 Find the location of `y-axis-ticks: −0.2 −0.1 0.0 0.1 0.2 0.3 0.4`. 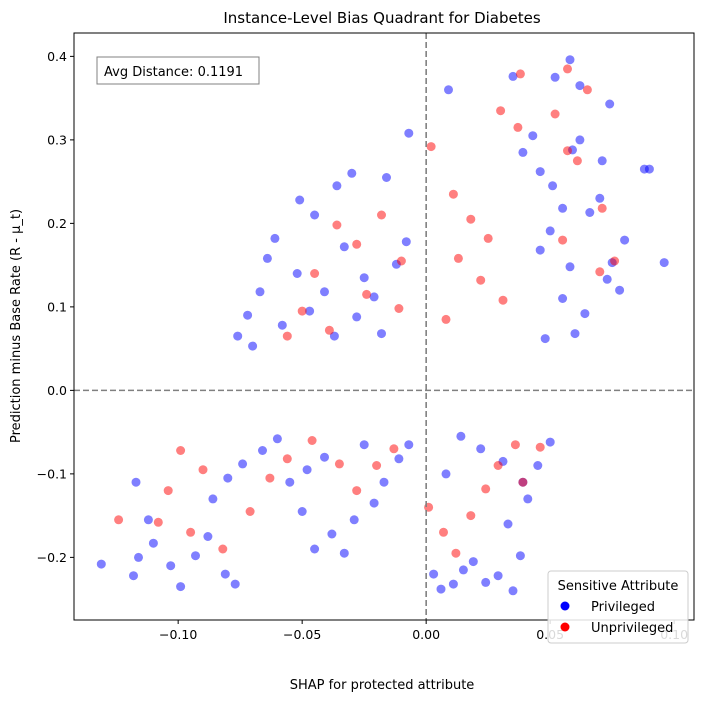

y-axis-ticks: −0.2 −0.1 0.0 0.1 0.2 0.3 0.4 is located at coordinates (55, 307).